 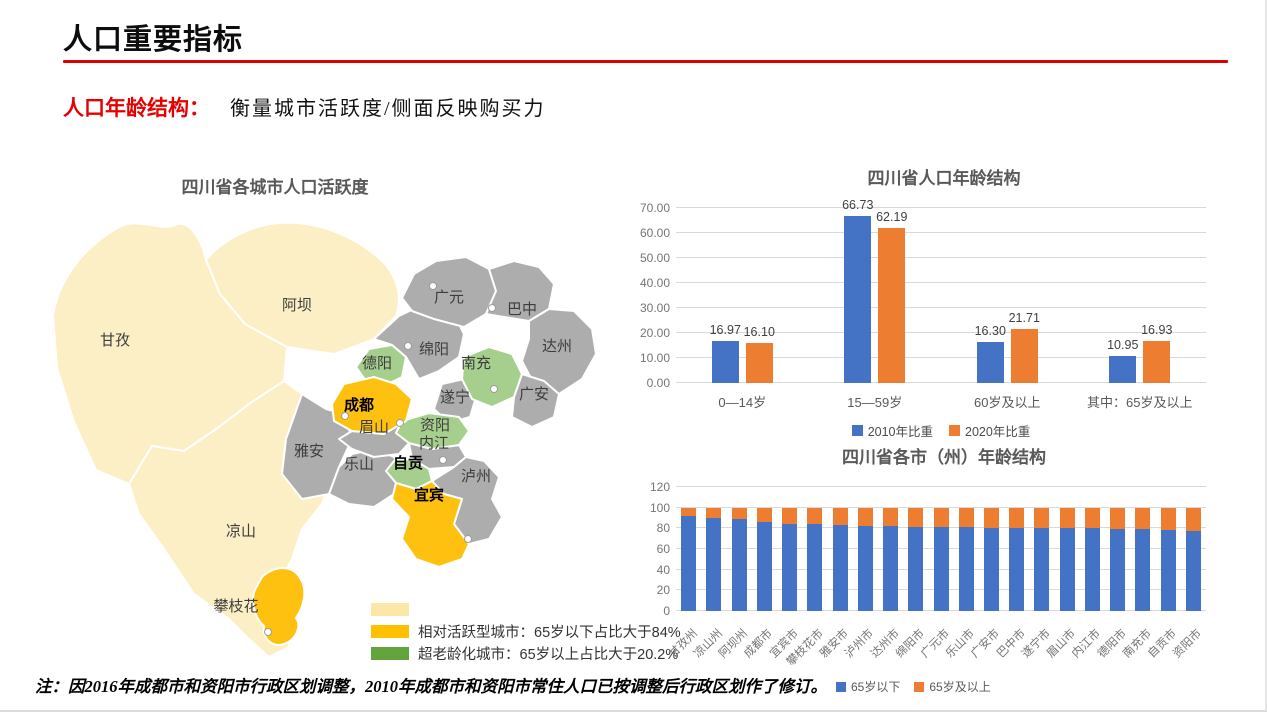 What do you see at coordinates (944, 457) in the screenshot?
I see `chart-title: 四川省各市（州）年龄结构` at bounding box center [944, 457].